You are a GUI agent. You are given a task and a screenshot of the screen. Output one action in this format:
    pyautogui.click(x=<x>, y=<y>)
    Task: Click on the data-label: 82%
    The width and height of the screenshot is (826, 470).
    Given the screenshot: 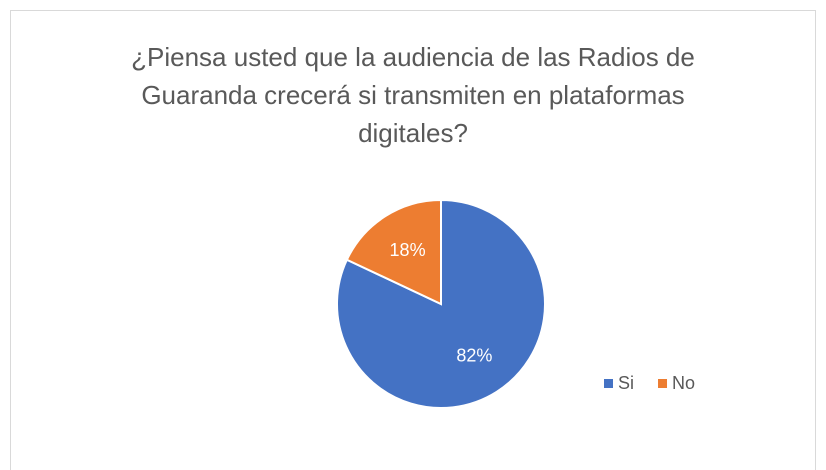 What is the action you would take?
    pyautogui.click(x=474, y=355)
    